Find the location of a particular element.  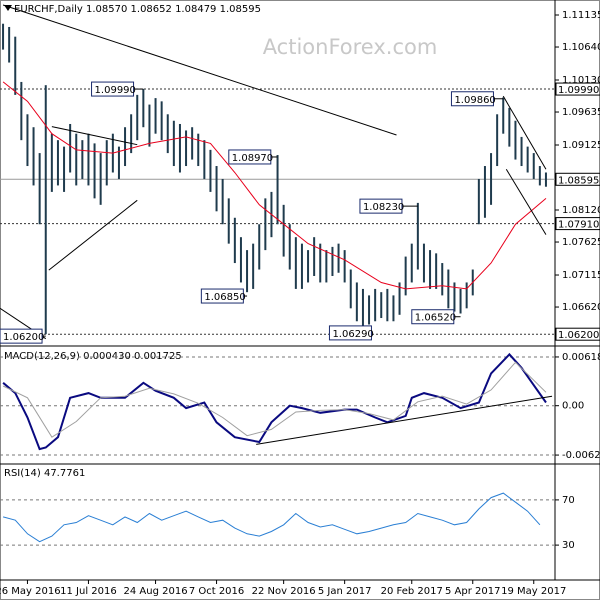

annotation-label: 1.09860 is located at coordinates (474, 100).